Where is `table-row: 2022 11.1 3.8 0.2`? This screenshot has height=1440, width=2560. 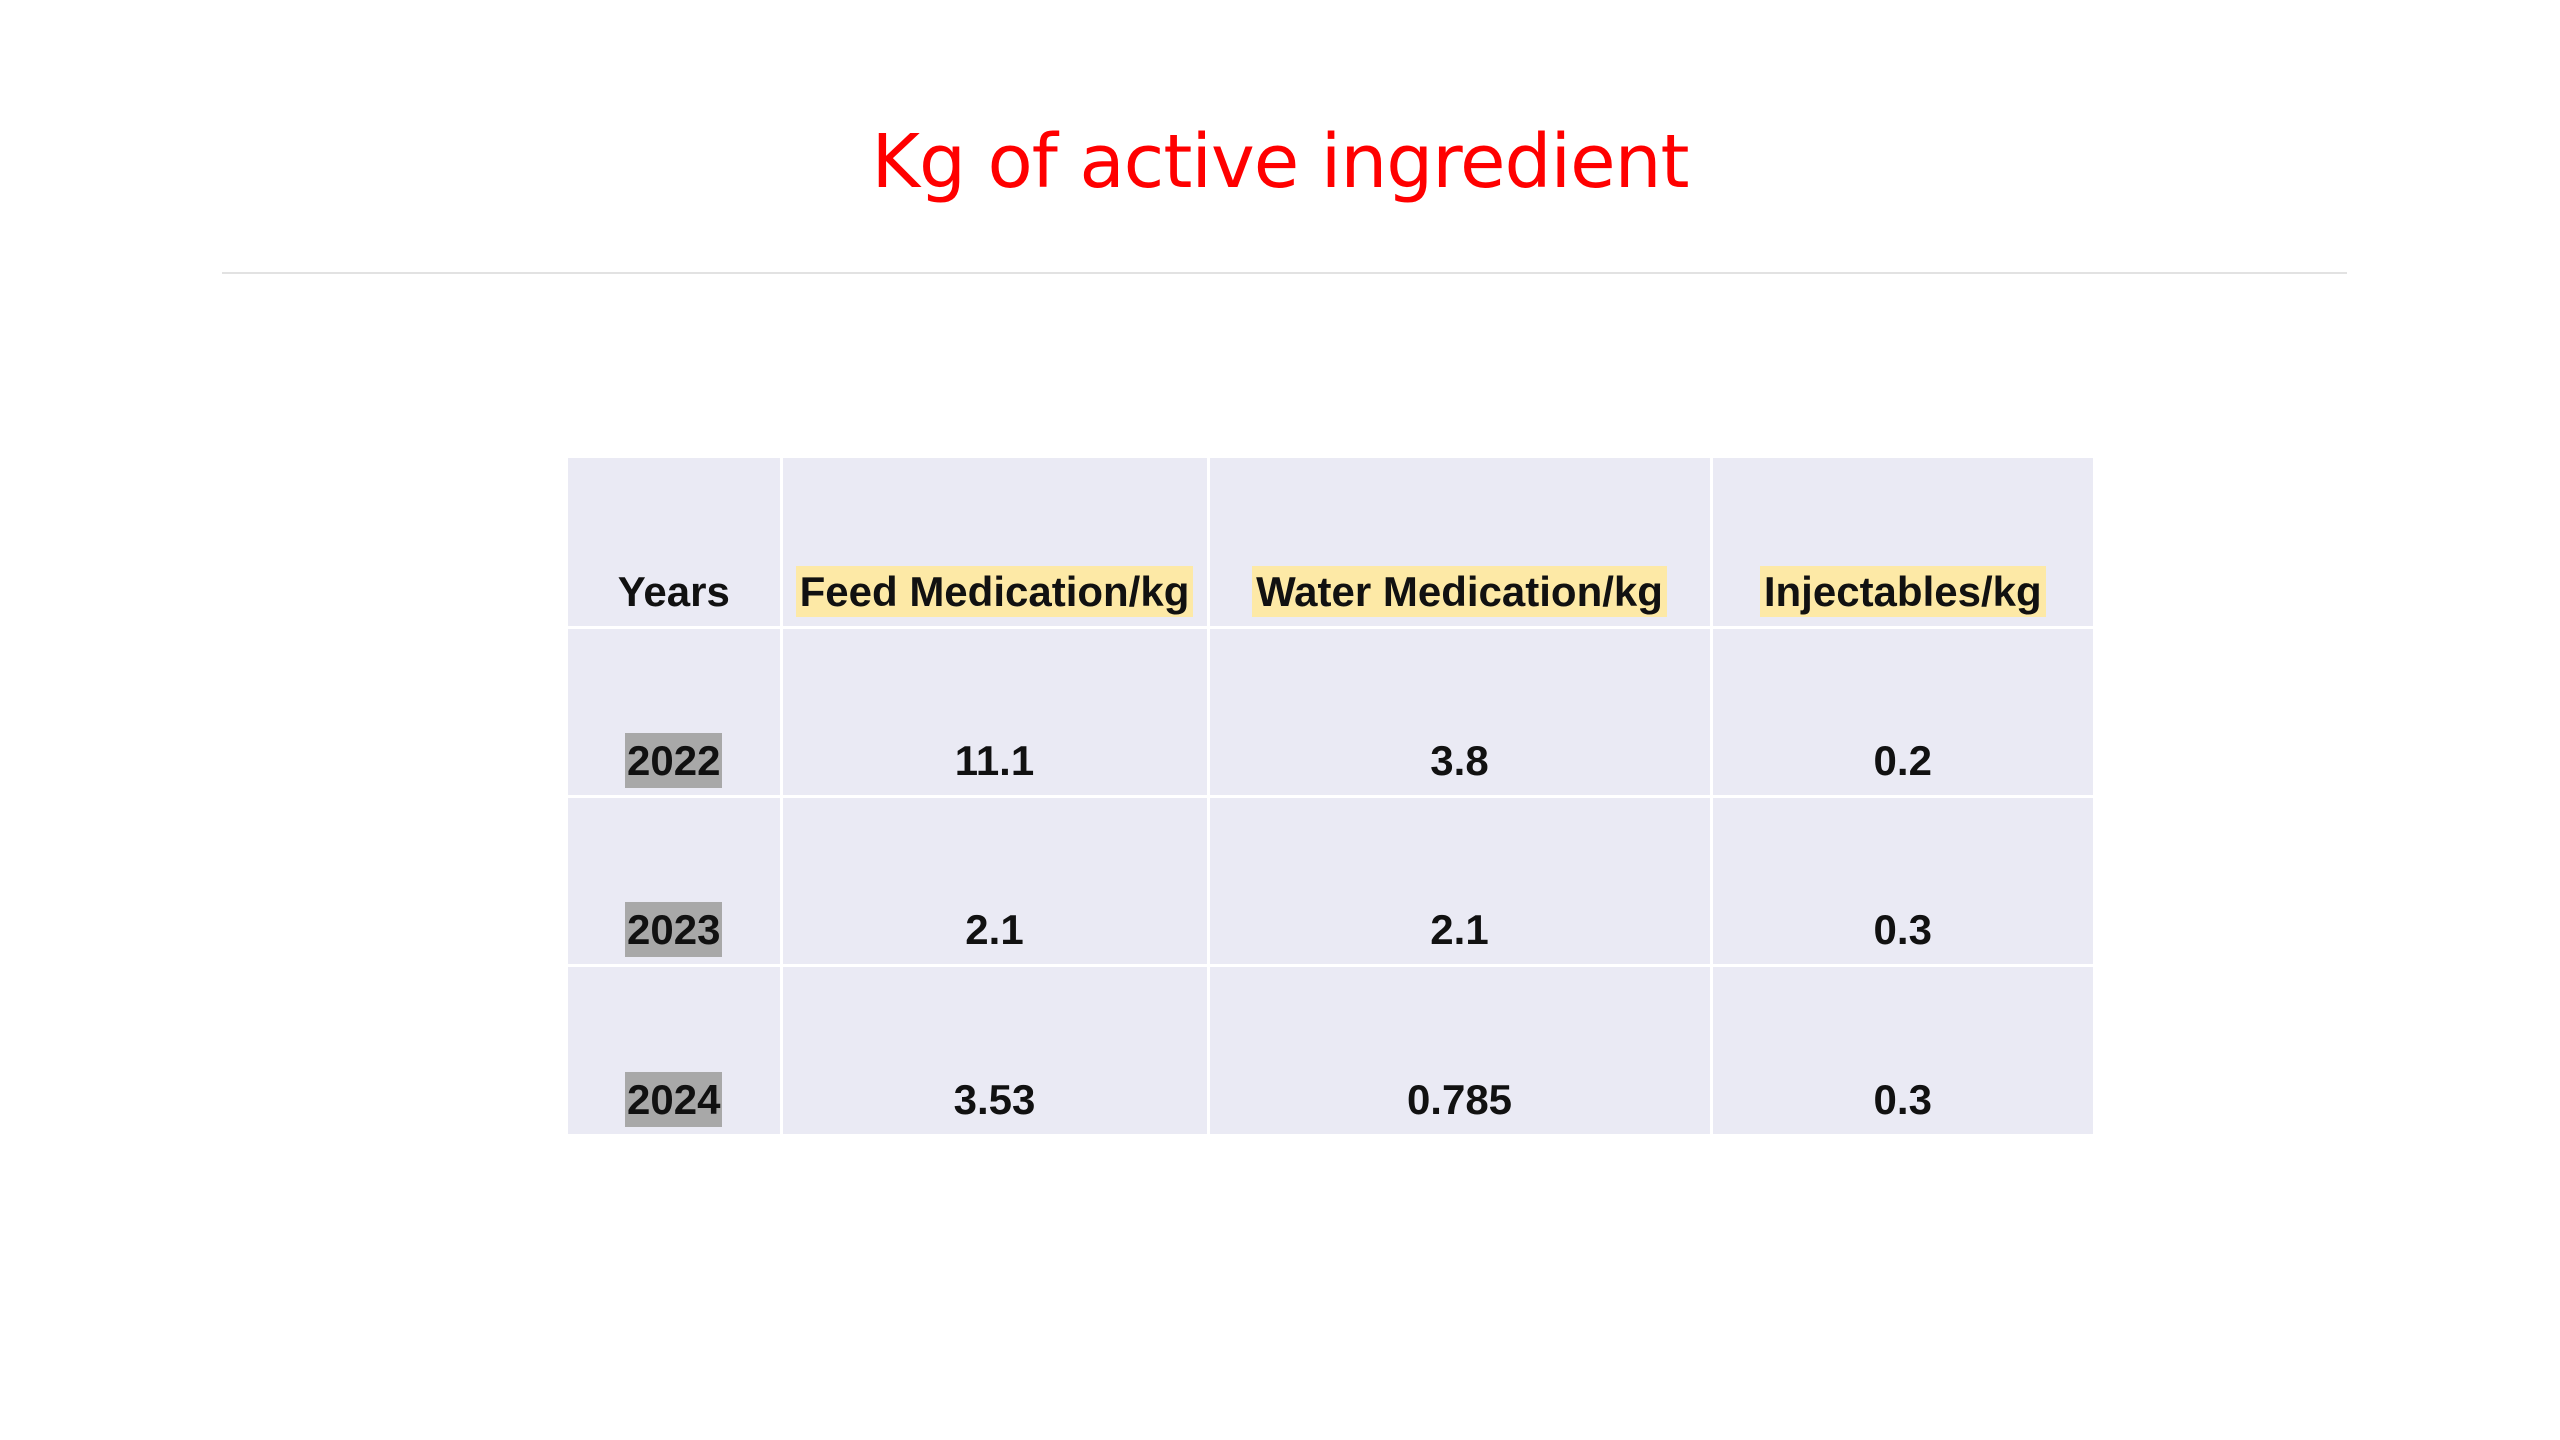
table-row: 2022 11.1 3.8 0.2 is located at coordinates (1330, 711).